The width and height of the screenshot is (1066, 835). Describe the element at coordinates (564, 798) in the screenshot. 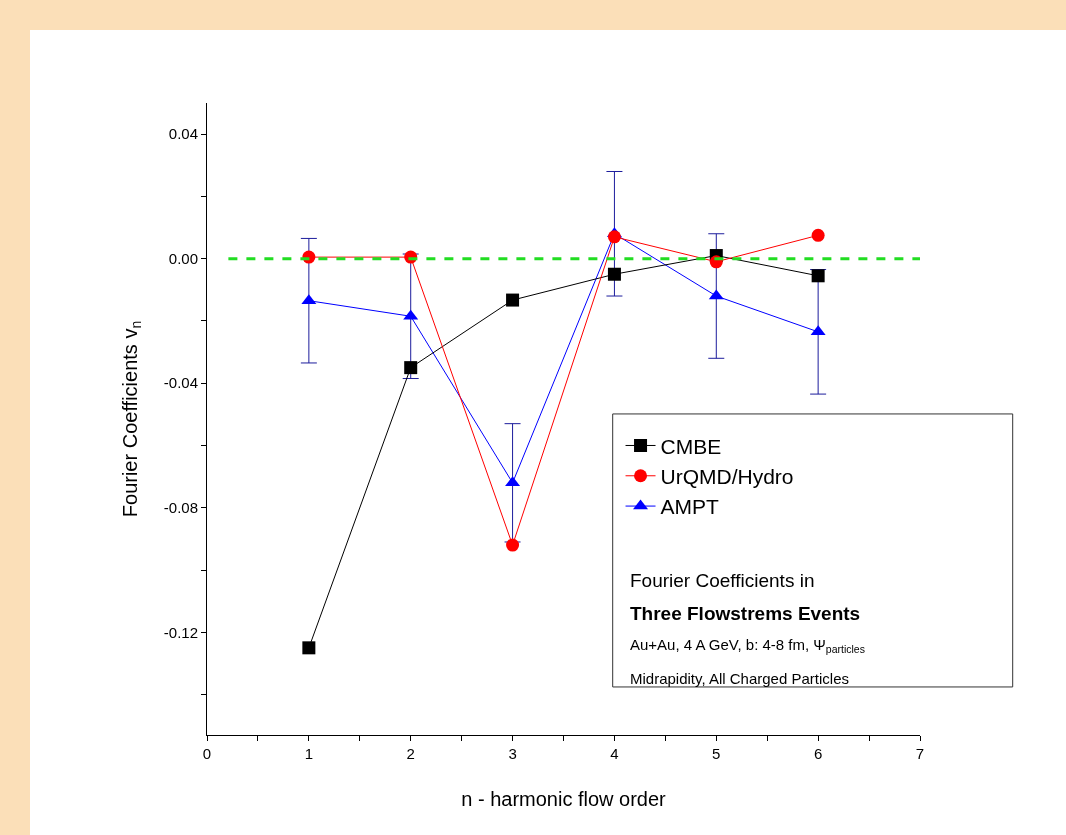

I see `x-axis-title: n - harmonic flow order` at that location.